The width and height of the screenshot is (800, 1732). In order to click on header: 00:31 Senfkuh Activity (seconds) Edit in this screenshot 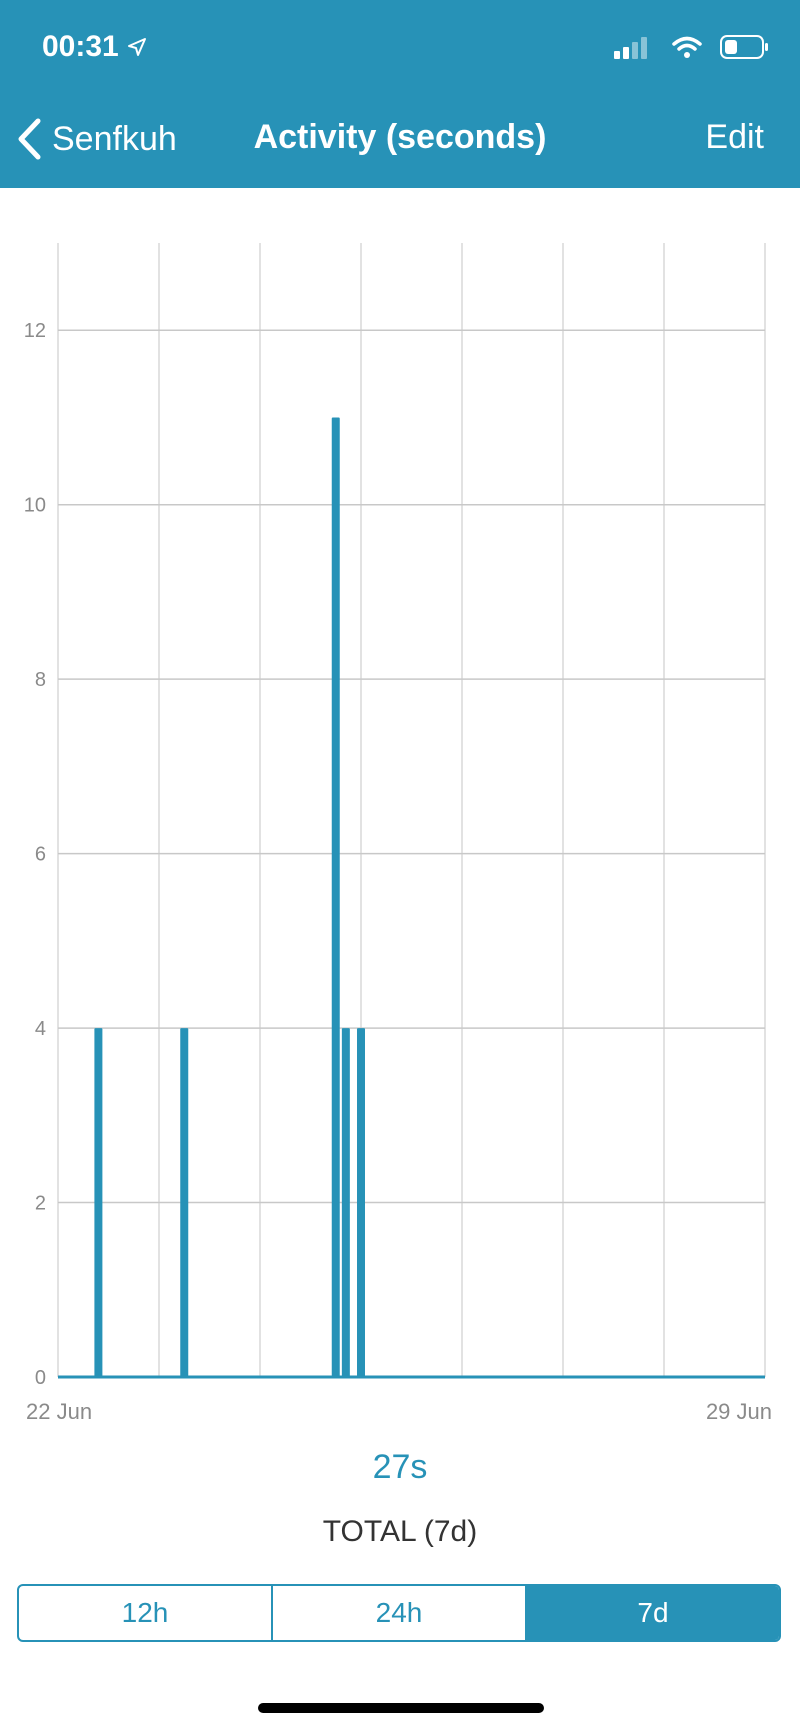, I will do `click(400, 94)`.